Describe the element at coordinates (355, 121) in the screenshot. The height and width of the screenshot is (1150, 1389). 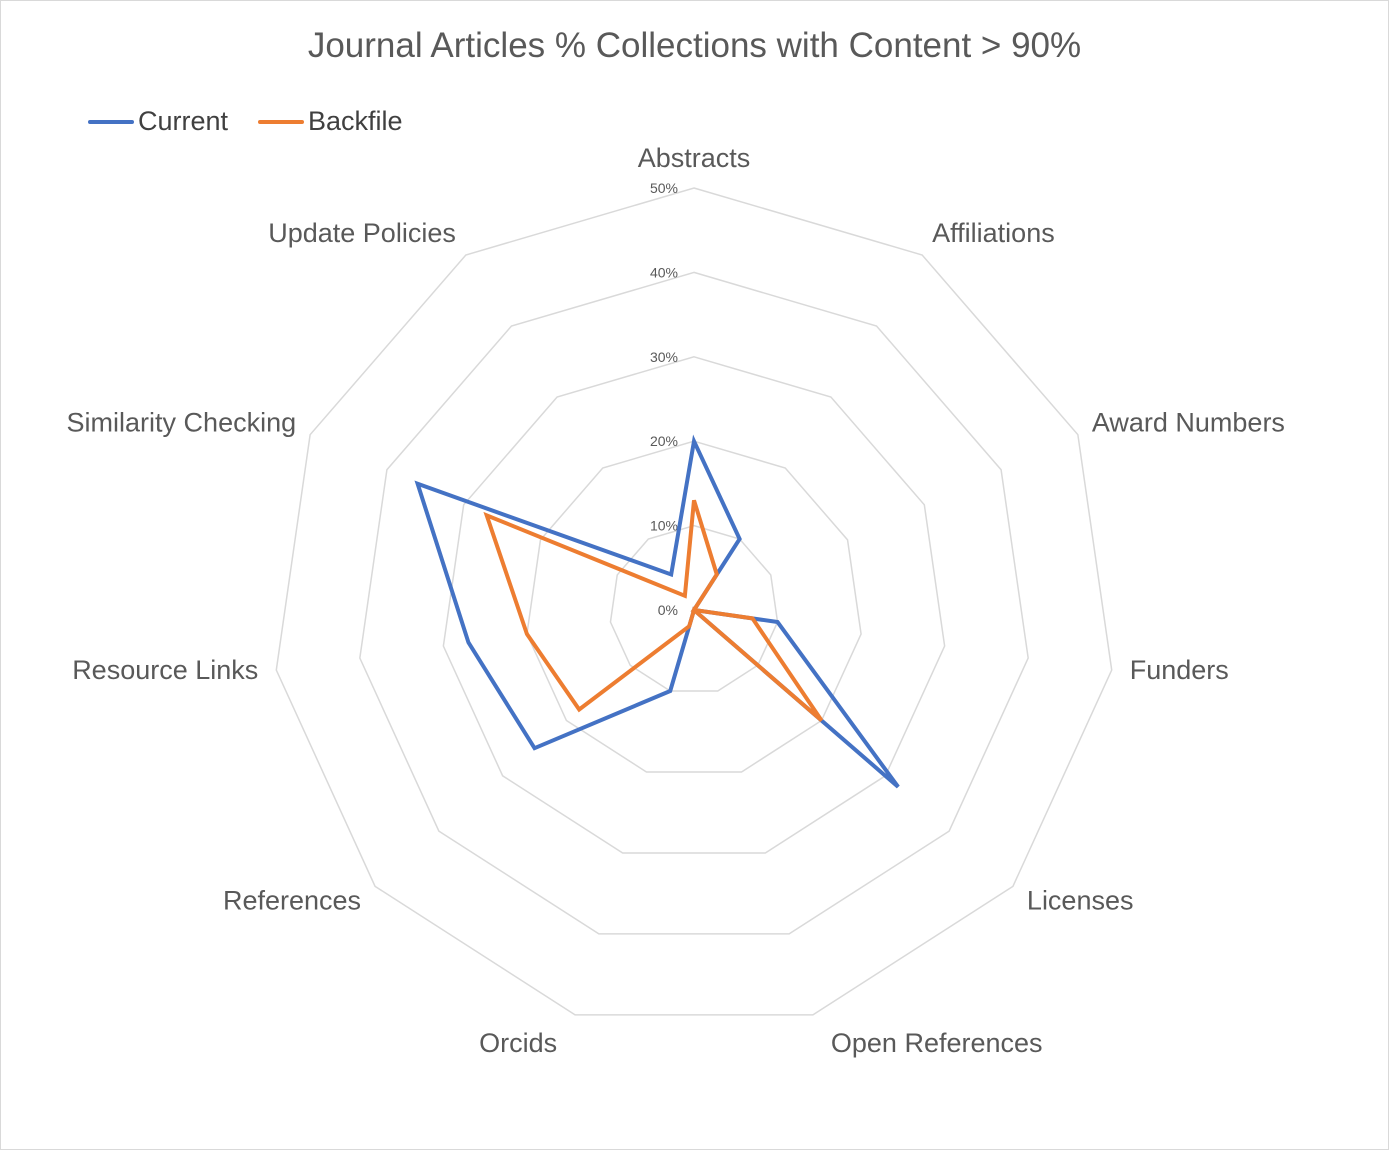
I see `legend-label-backfile: Backfile` at that location.